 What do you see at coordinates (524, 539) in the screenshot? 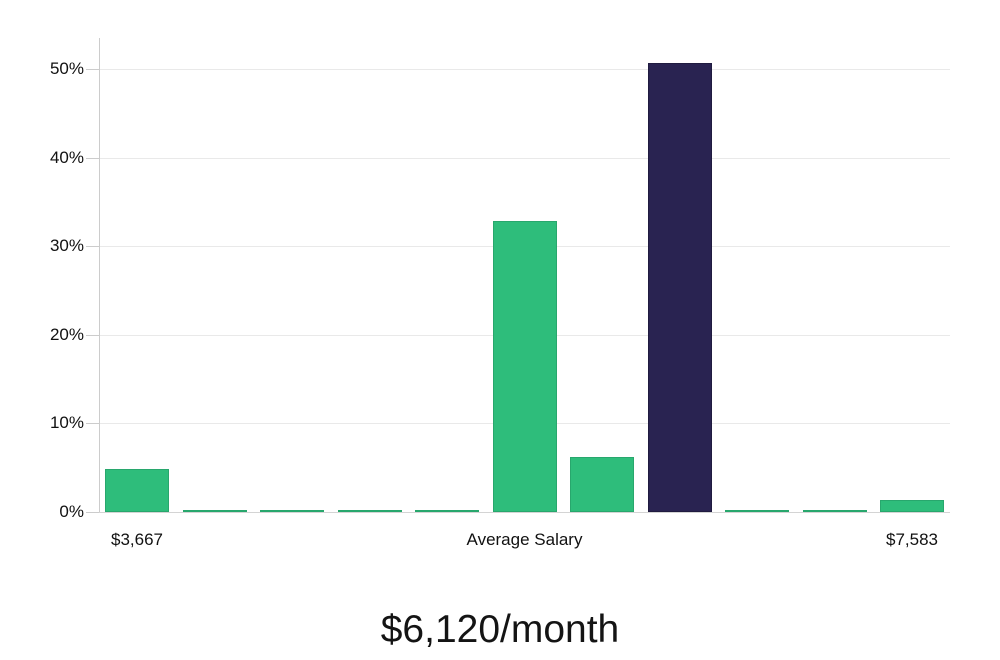
I see `x-axis-tick-label: Average Salary` at bounding box center [524, 539].